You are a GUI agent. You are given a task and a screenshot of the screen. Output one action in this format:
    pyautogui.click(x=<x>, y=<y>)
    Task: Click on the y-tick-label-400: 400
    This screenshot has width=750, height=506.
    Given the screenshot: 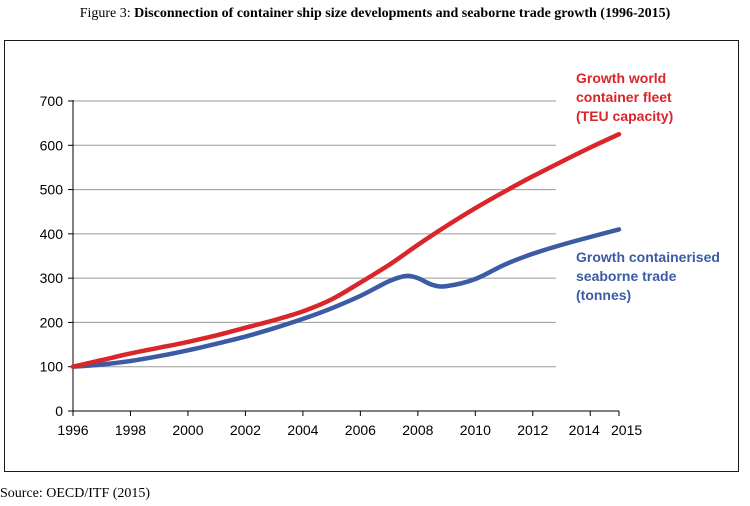 What is the action you would take?
    pyautogui.click(x=52, y=234)
    